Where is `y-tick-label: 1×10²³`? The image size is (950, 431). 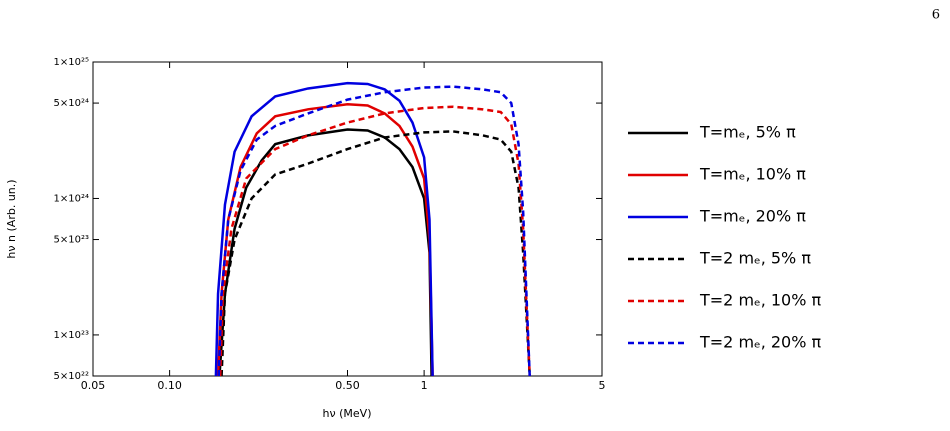 y-tick-label: 1×10²³ is located at coordinates (71, 335).